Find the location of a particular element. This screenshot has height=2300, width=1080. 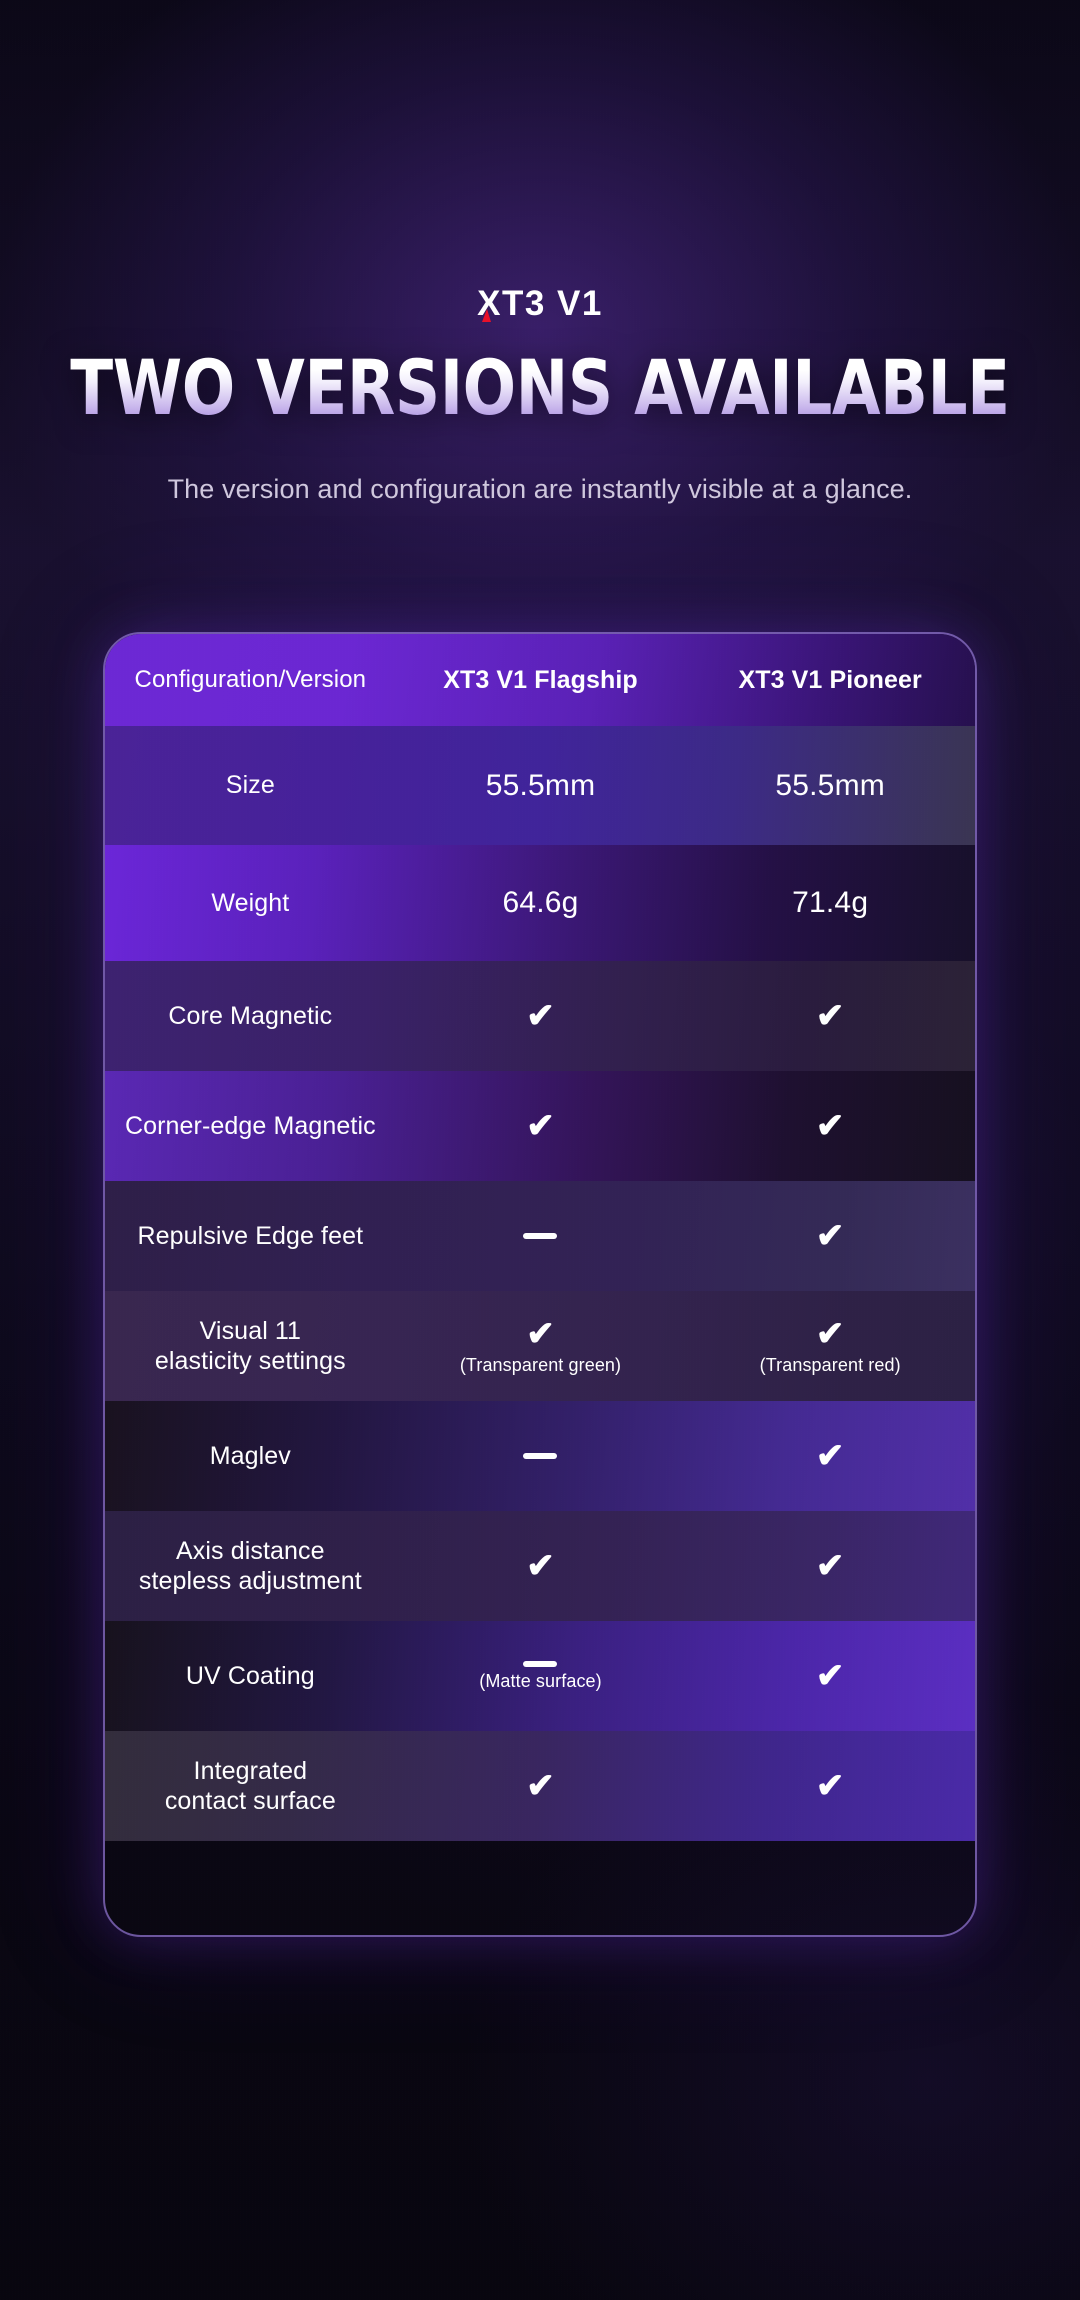

cell-value: 64.6g is located at coordinates (540, 902).